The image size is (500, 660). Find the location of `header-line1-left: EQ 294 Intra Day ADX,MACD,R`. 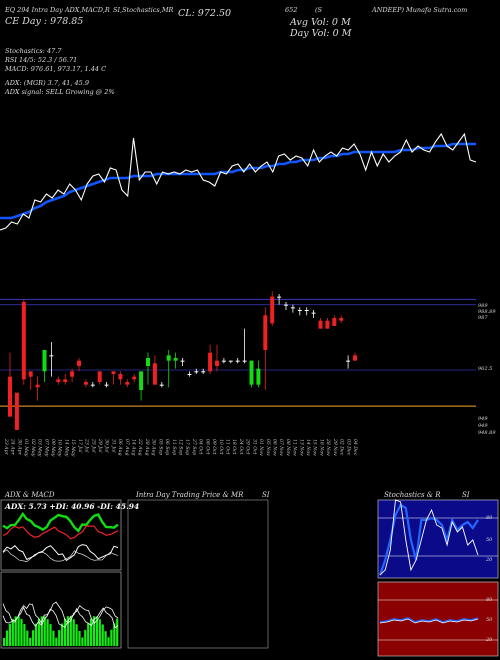

header-line1-left: EQ 294 Intra Day ADX,MACD,R is located at coordinates (57, 10).